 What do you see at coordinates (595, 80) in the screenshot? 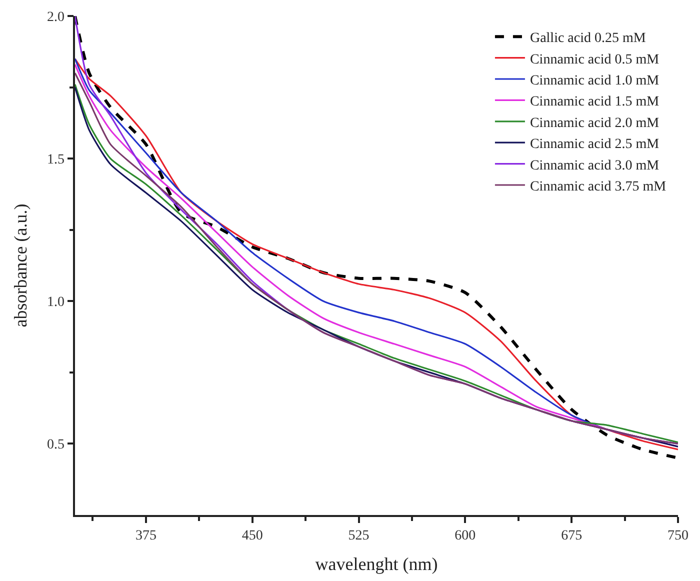
I see `legend-label: Cinnamic acid 1.0 mM` at bounding box center [595, 80].